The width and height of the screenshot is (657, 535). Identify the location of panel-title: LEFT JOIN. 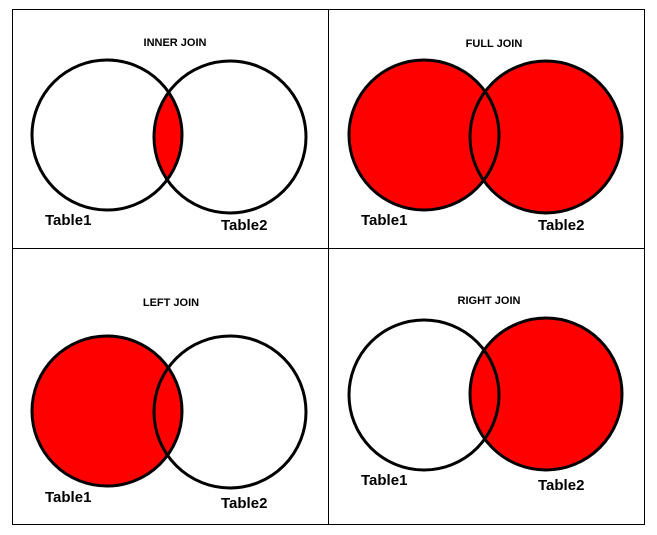
(171, 303).